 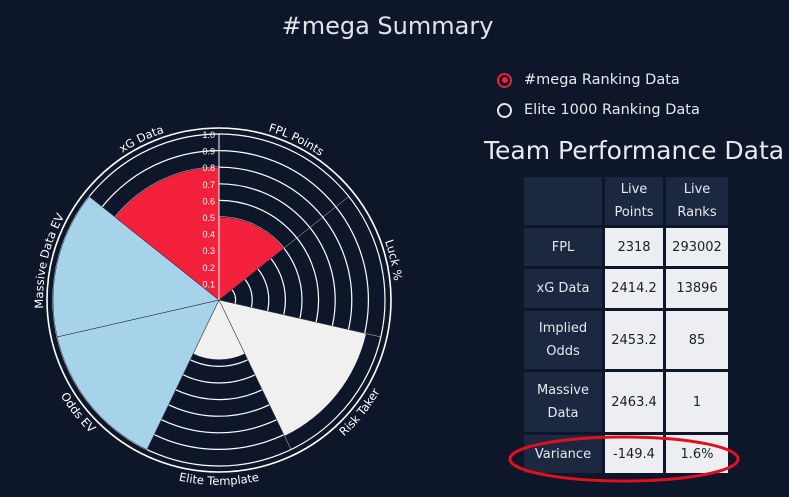 I want to click on r-tick-label: 0.1, so click(x=208, y=284).